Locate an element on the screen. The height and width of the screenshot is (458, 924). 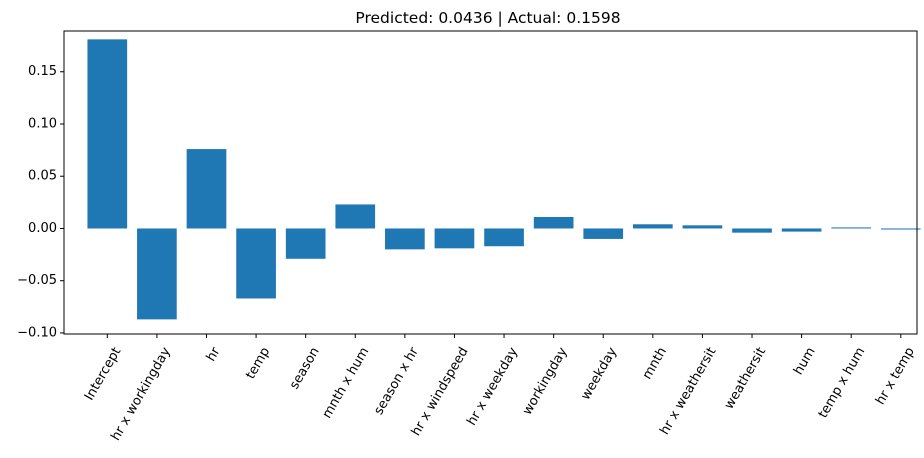
x-tick-label-14: hum is located at coordinates (805, 361).